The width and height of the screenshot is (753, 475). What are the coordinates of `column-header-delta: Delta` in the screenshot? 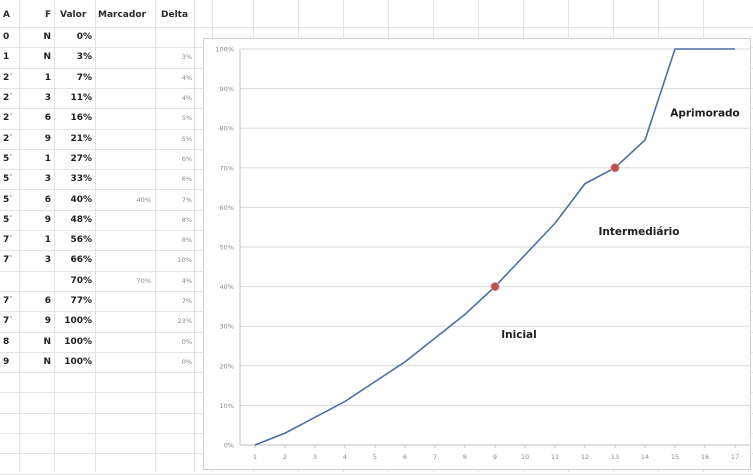 It's located at (175, 15).